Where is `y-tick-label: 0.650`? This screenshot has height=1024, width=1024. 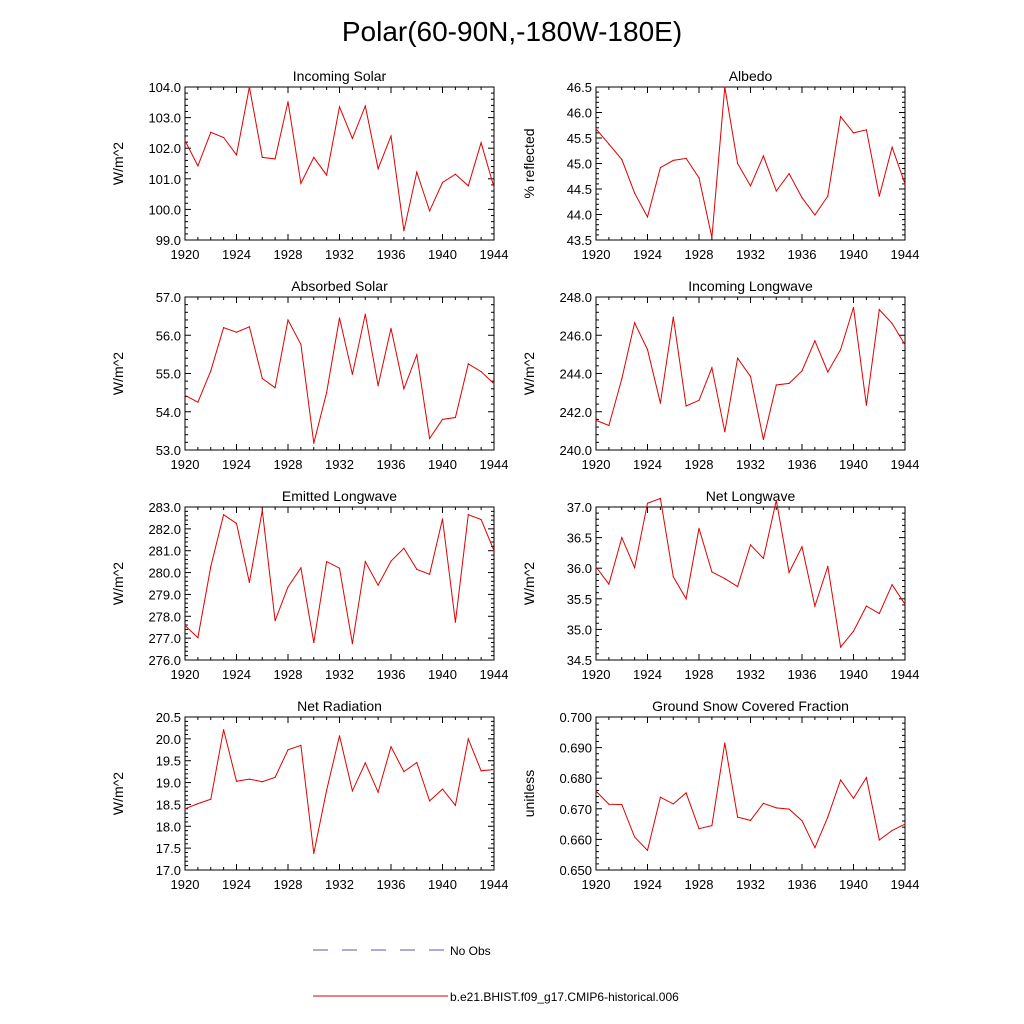
y-tick-label: 0.650 is located at coordinates (575, 870).